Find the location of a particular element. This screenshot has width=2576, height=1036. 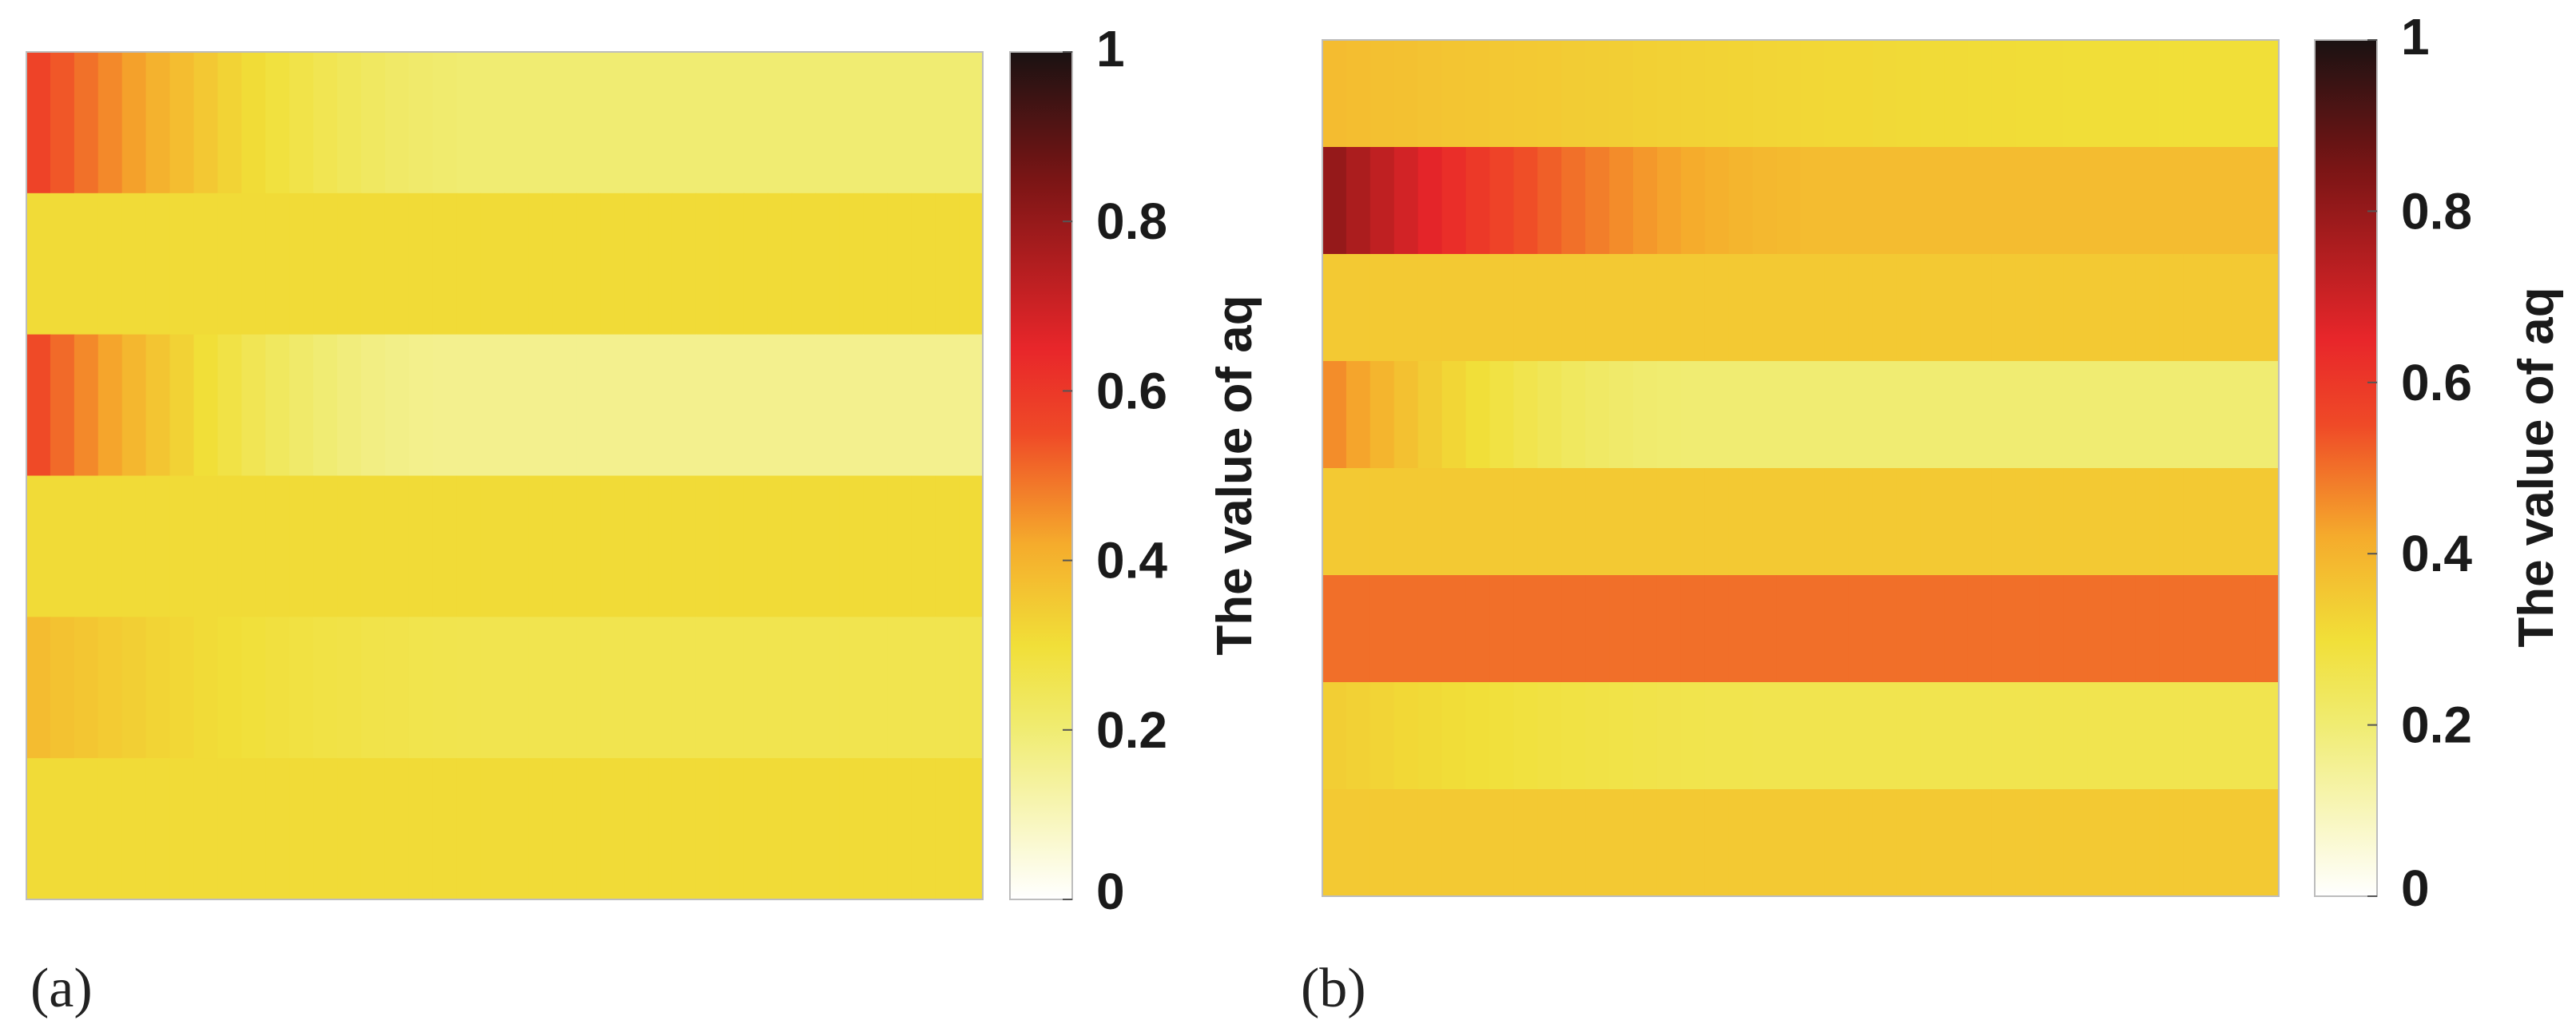

colorbar-tick-label: 0.2 is located at coordinates (1131, 730).